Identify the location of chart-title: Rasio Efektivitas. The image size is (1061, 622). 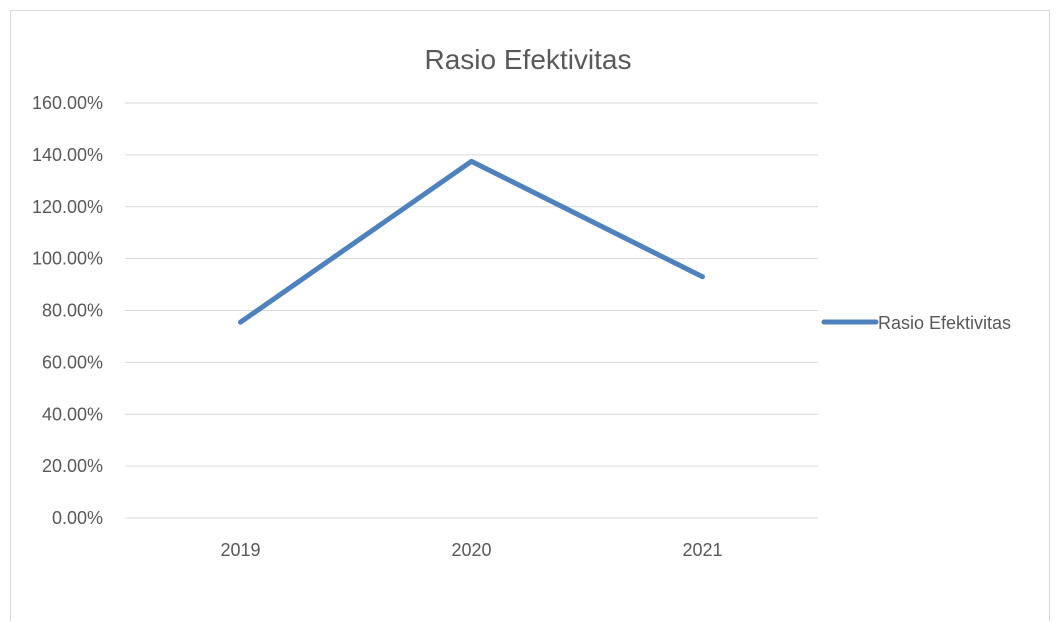
(528, 59).